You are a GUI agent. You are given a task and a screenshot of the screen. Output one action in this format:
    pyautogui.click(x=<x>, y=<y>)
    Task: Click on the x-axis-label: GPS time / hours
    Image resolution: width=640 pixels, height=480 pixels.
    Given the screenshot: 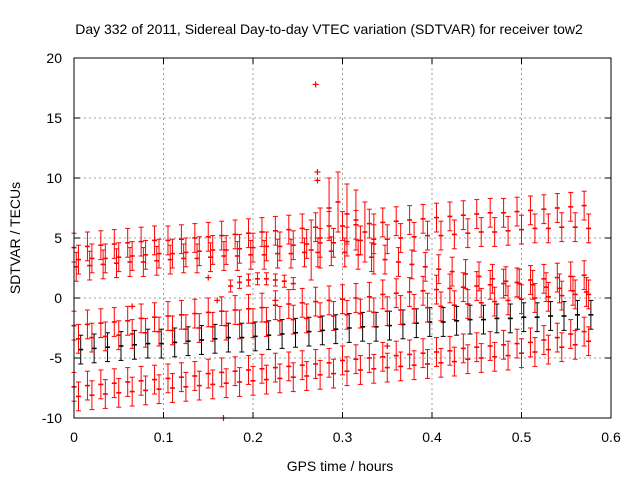 What is the action you would take?
    pyautogui.click(x=340, y=466)
    